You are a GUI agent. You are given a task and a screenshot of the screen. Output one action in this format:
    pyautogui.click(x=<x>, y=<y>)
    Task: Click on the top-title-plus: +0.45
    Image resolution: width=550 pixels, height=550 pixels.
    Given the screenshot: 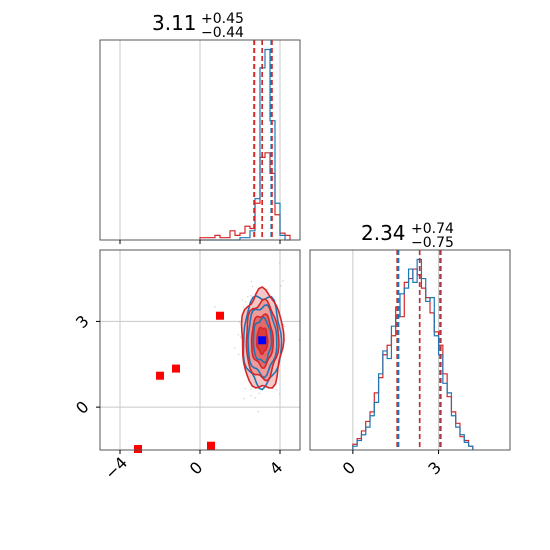 What is the action you would take?
    pyautogui.click(x=222, y=19)
    